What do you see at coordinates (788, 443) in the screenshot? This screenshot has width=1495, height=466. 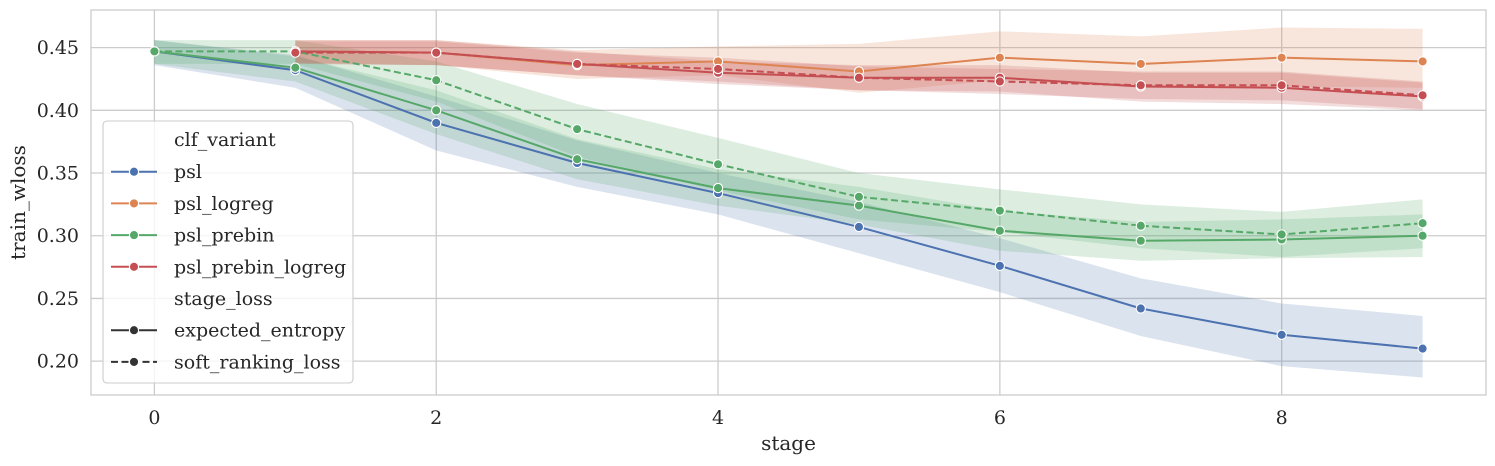 I see `x-axis-label: stage` at bounding box center [788, 443].